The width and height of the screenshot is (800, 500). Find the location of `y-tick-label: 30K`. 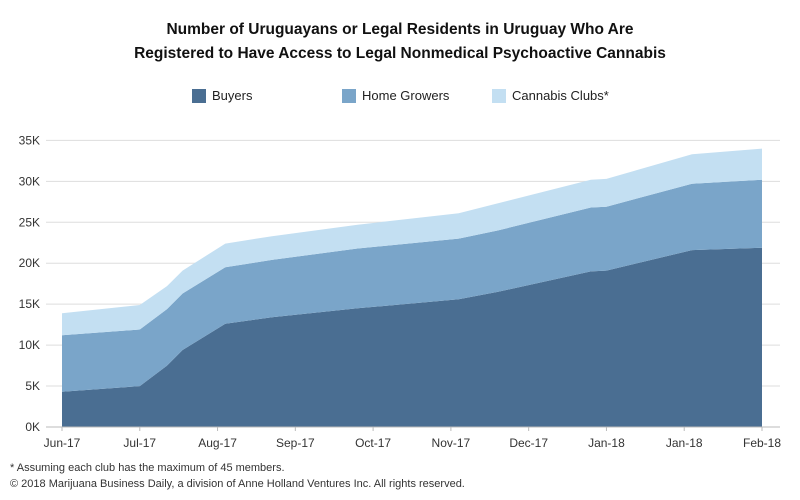

y-tick-label: 30K is located at coordinates (29, 181).